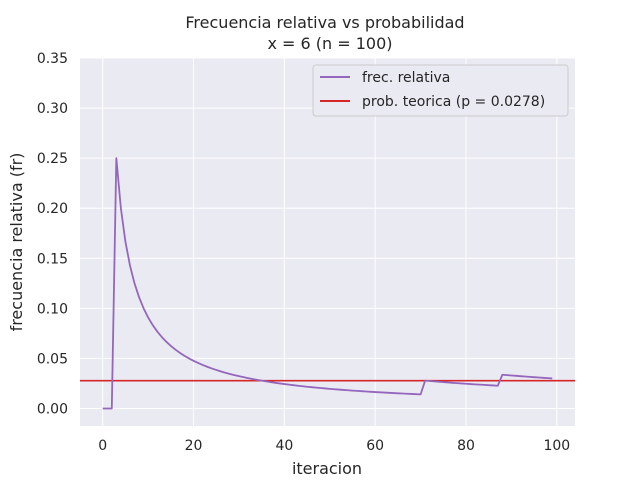 The image size is (640, 480). Describe the element at coordinates (194, 446) in the screenshot. I see `x-tick-label: 20` at that location.